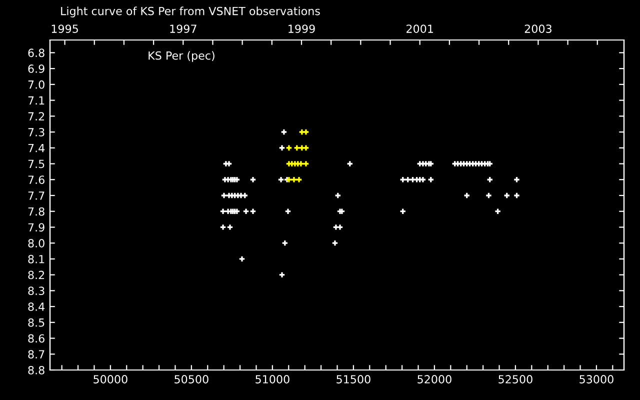 Image resolution: width=640 pixels, height=400 pixels. What do you see at coordinates (36, 322) in the screenshot?
I see `y-tick-label: 8.5` at bounding box center [36, 322].